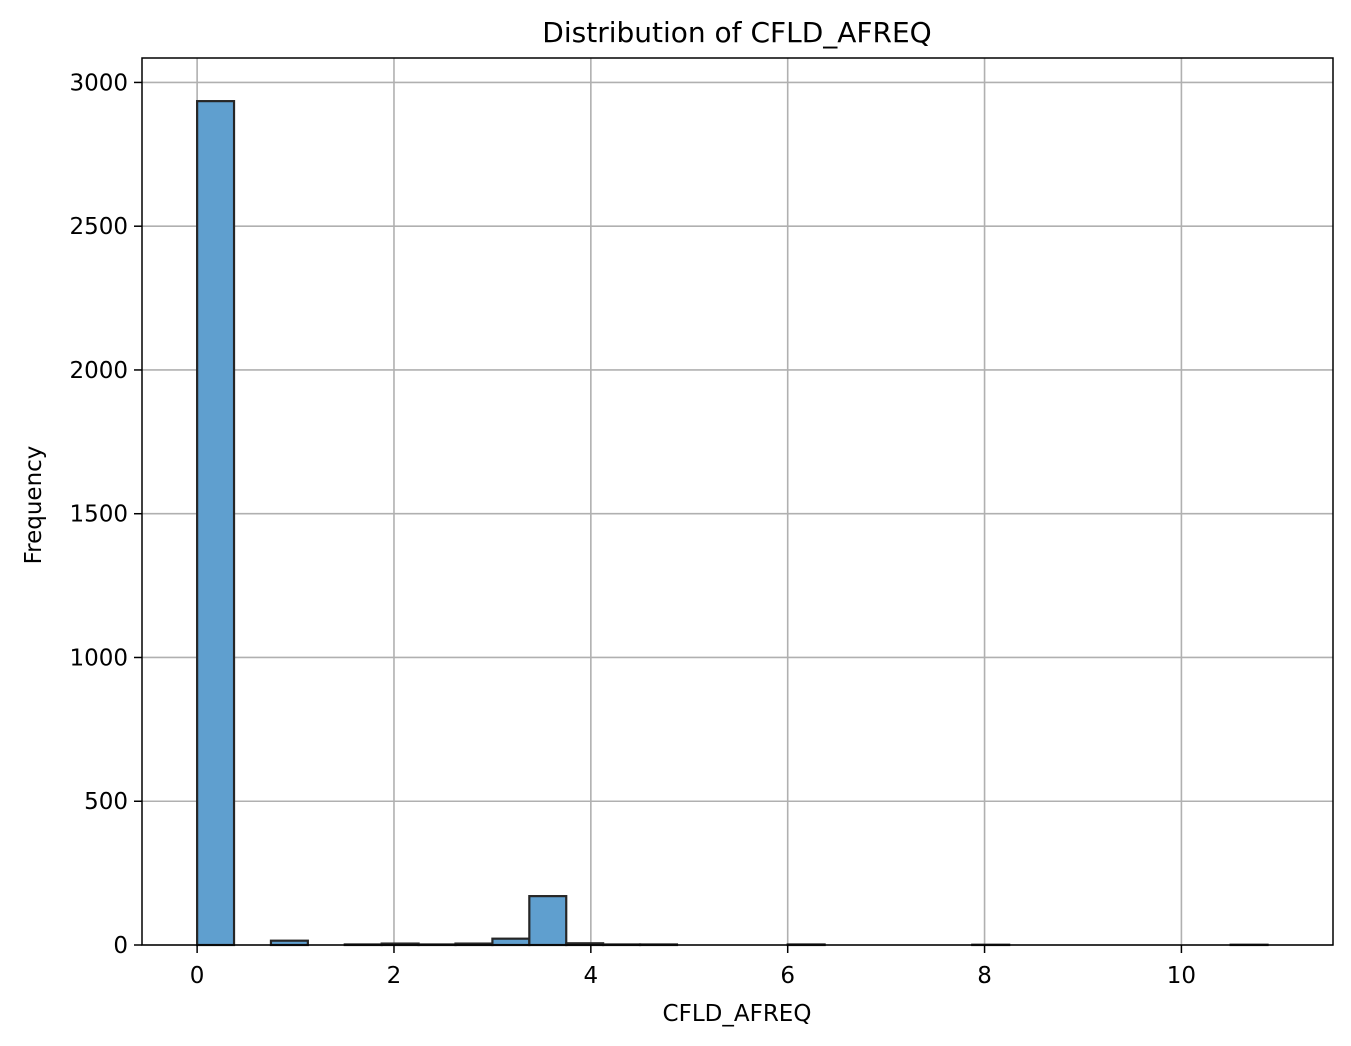 This screenshot has width=1351, height=1046. I want to click on x-axis-label: CFLD_AFREQ, so click(737, 1014).